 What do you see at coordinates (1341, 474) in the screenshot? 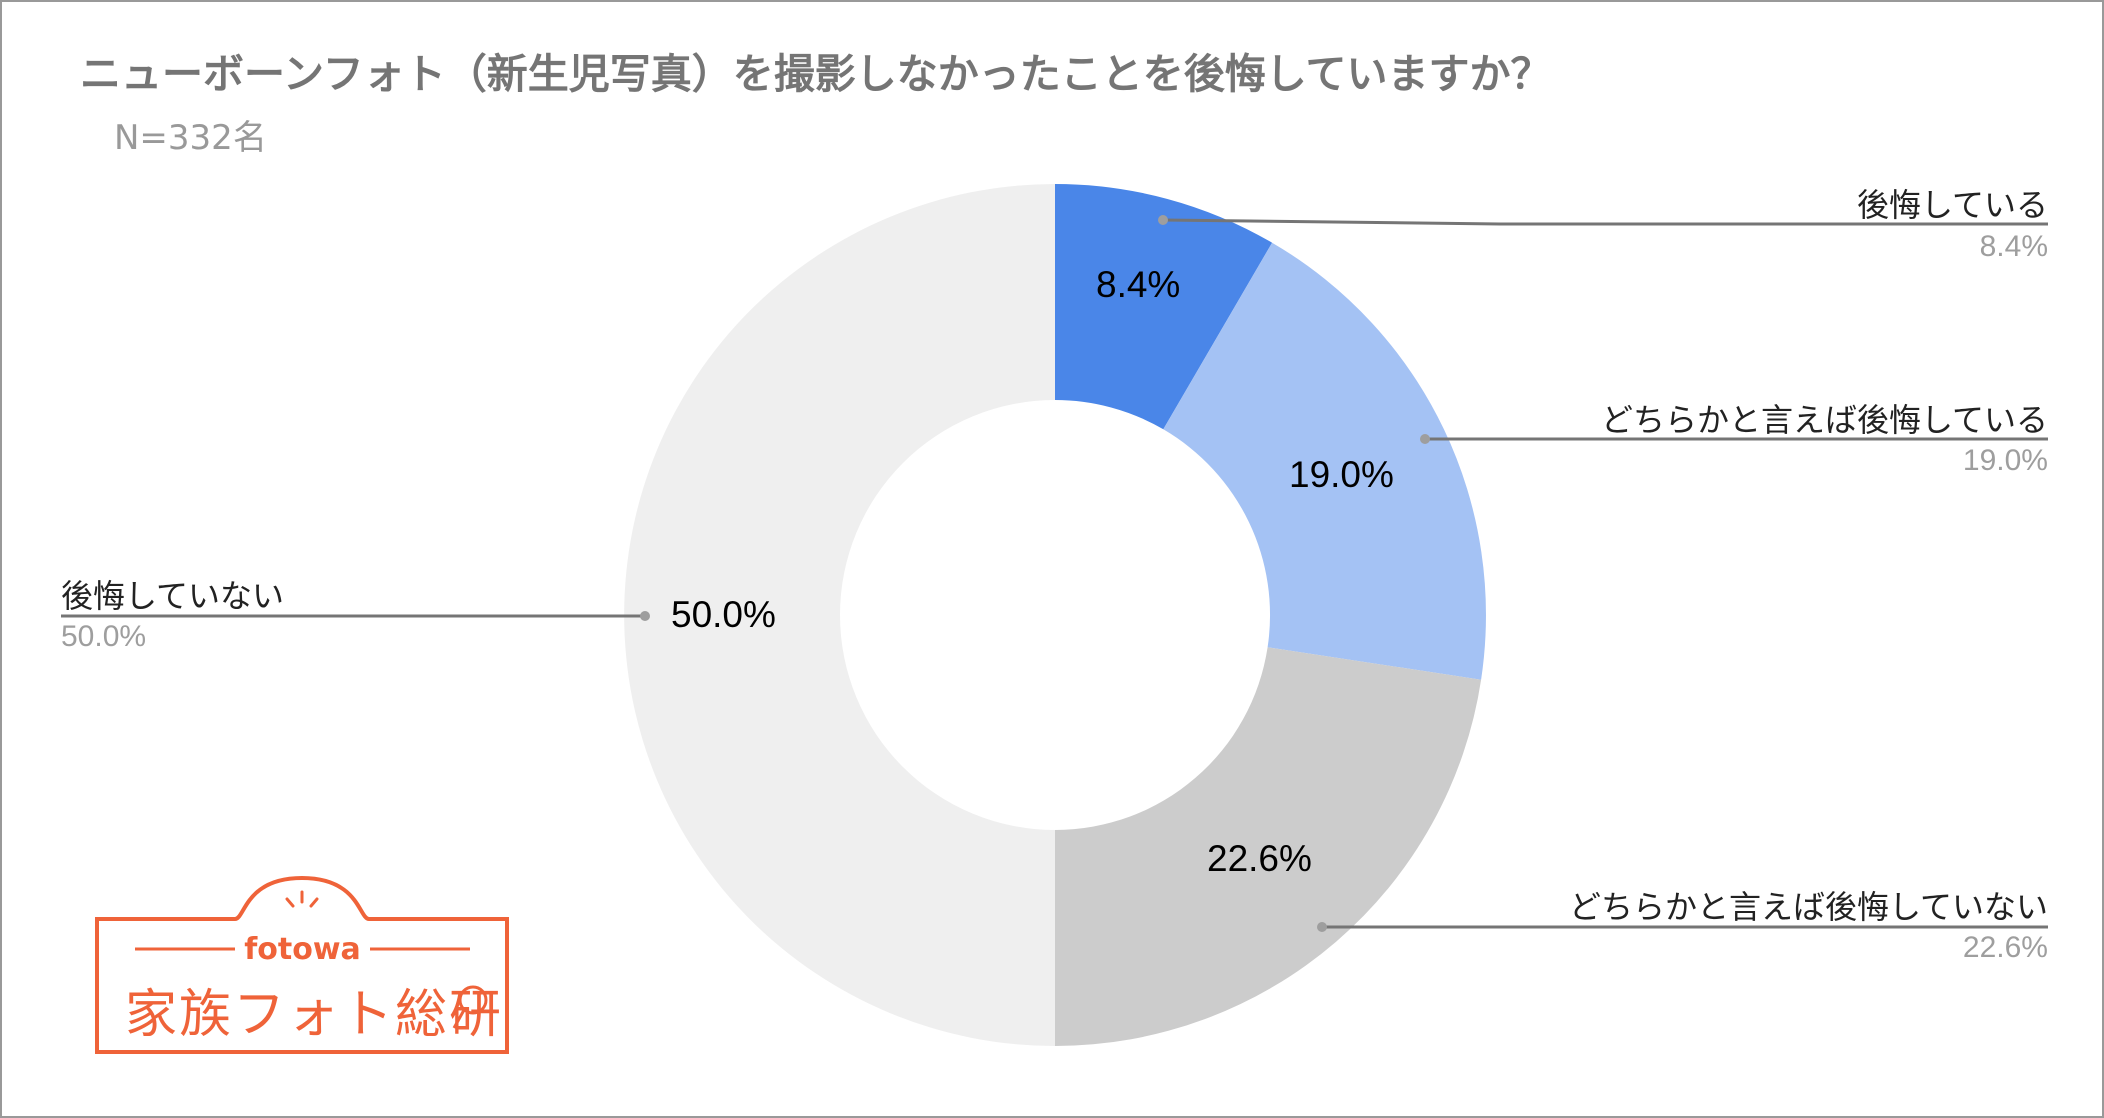
I see `slice-label-somewhat-regret: 19.0%` at bounding box center [1341, 474].